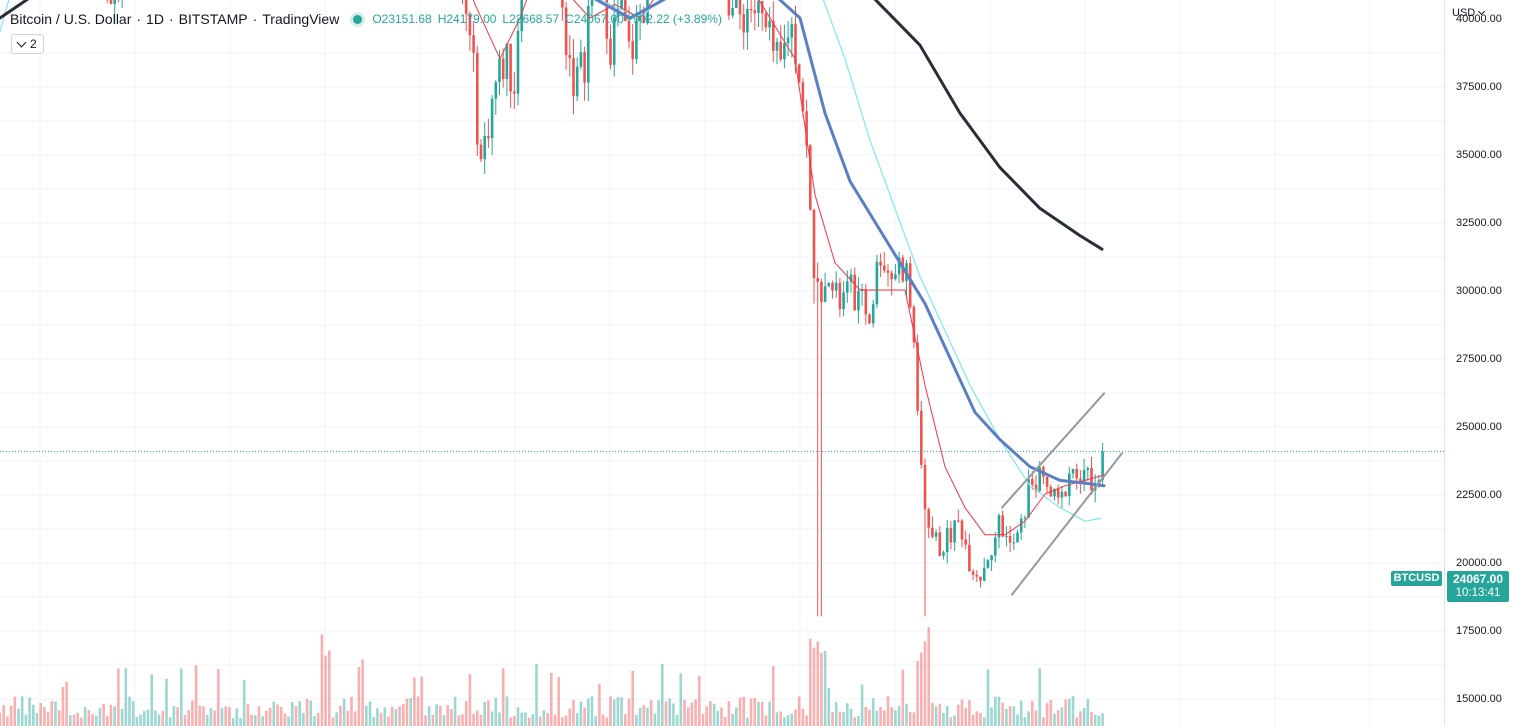  Describe the element at coordinates (358, 19) in the screenshot. I see `market-status-icon` at that location.